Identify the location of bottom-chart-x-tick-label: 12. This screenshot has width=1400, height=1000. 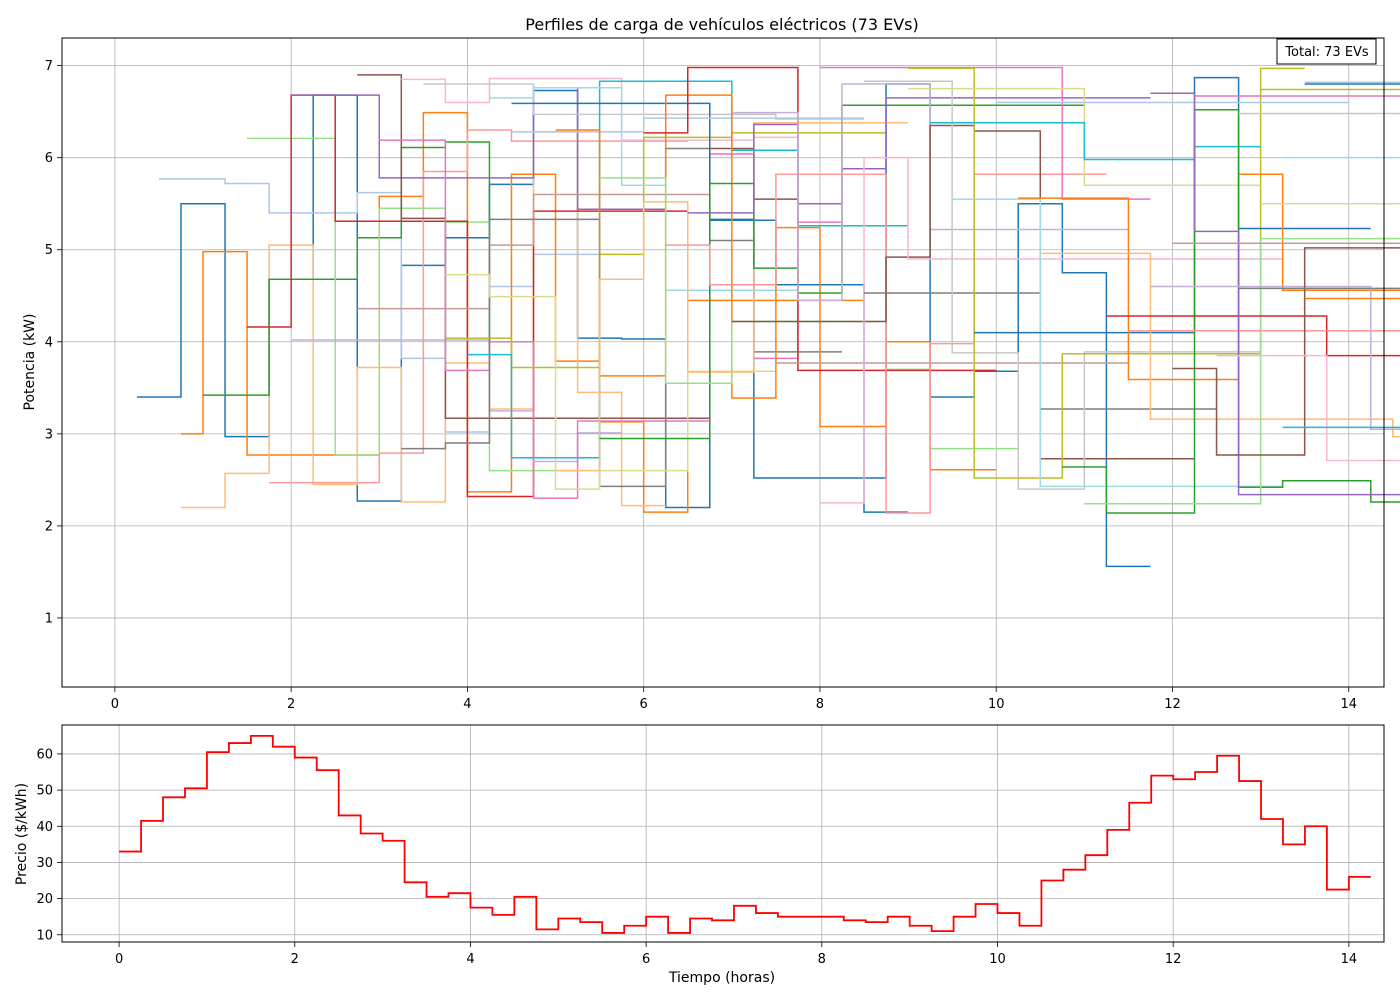
(1173, 959).